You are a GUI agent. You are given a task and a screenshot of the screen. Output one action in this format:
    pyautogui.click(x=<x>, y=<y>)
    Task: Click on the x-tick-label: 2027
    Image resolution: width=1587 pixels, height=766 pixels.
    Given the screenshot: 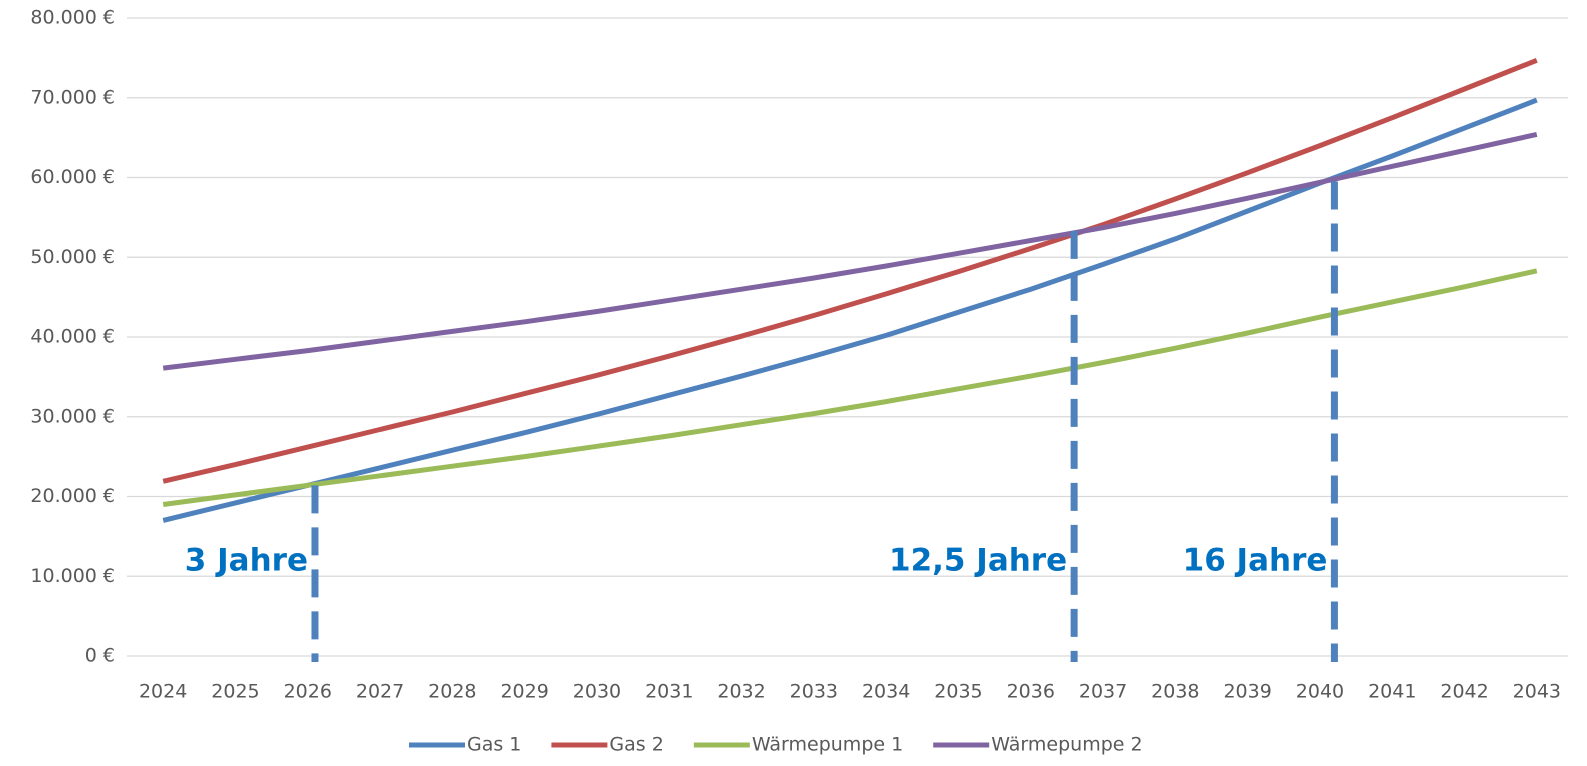 What is the action you would take?
    pyautogui.click(x=380, y=692)
    